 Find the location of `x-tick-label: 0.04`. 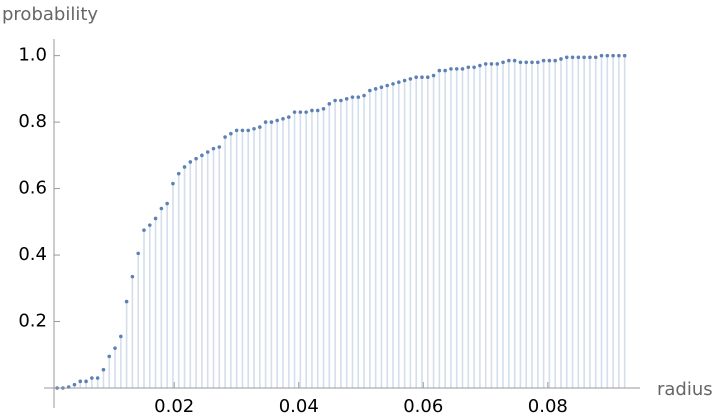

x-tick-label: 0.04 is located at coordinates (299, 406).